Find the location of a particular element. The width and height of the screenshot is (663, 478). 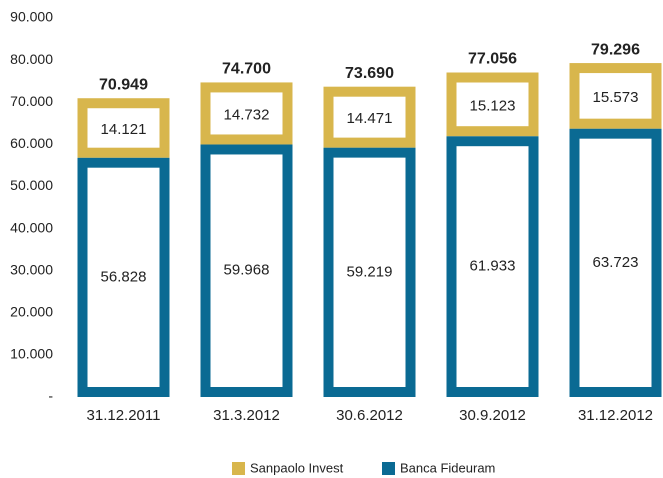

value-label: 15.123 is located at coordinates (493, 105).